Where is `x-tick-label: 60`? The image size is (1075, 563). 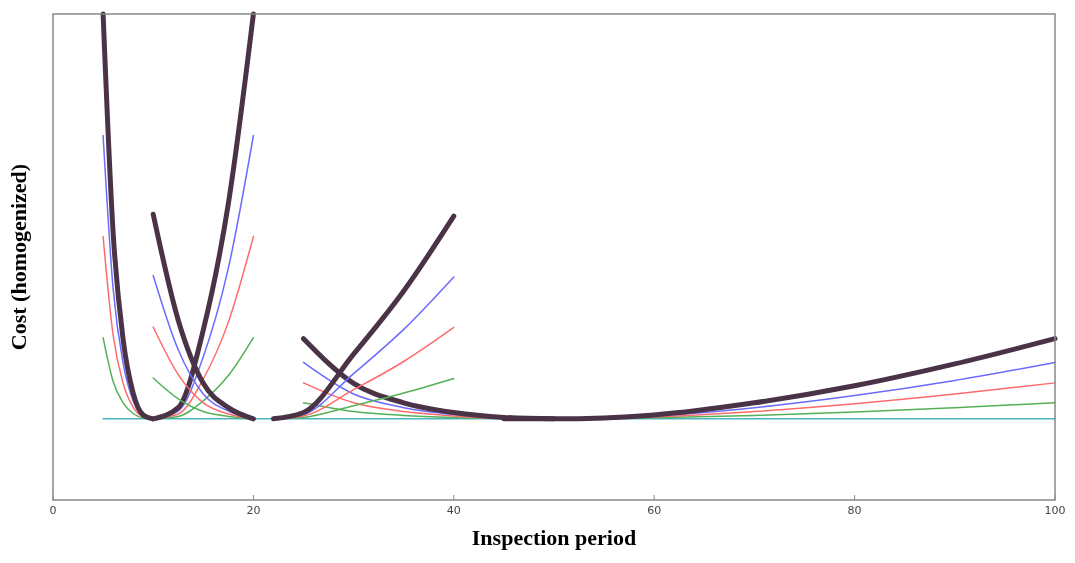
x-tick-label: 60 is located at coordinates (654, 510).